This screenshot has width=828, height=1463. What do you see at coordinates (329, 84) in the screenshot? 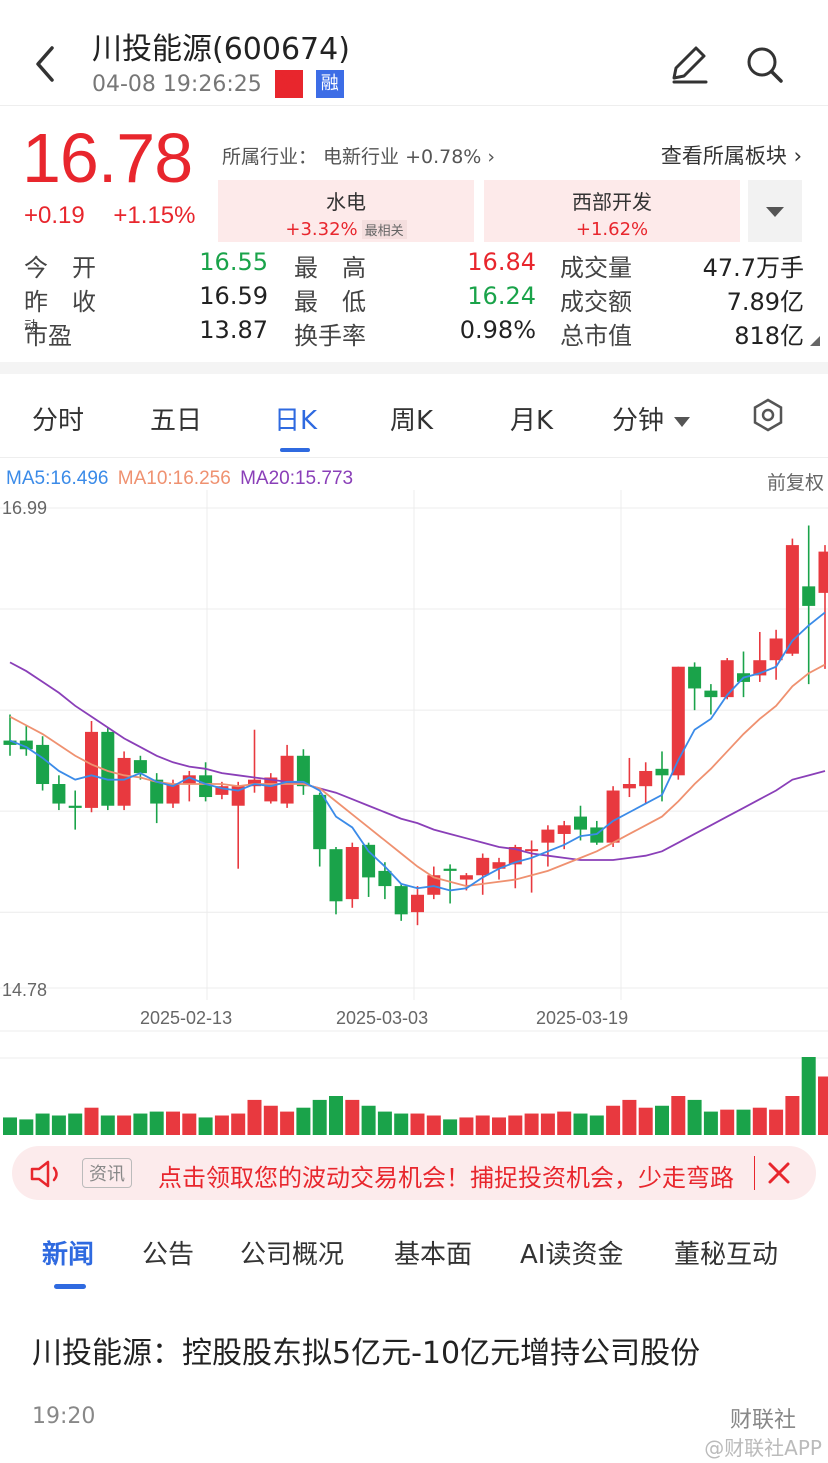
I see `margin-trading-tag: 融` at bounding box center [329, 84].